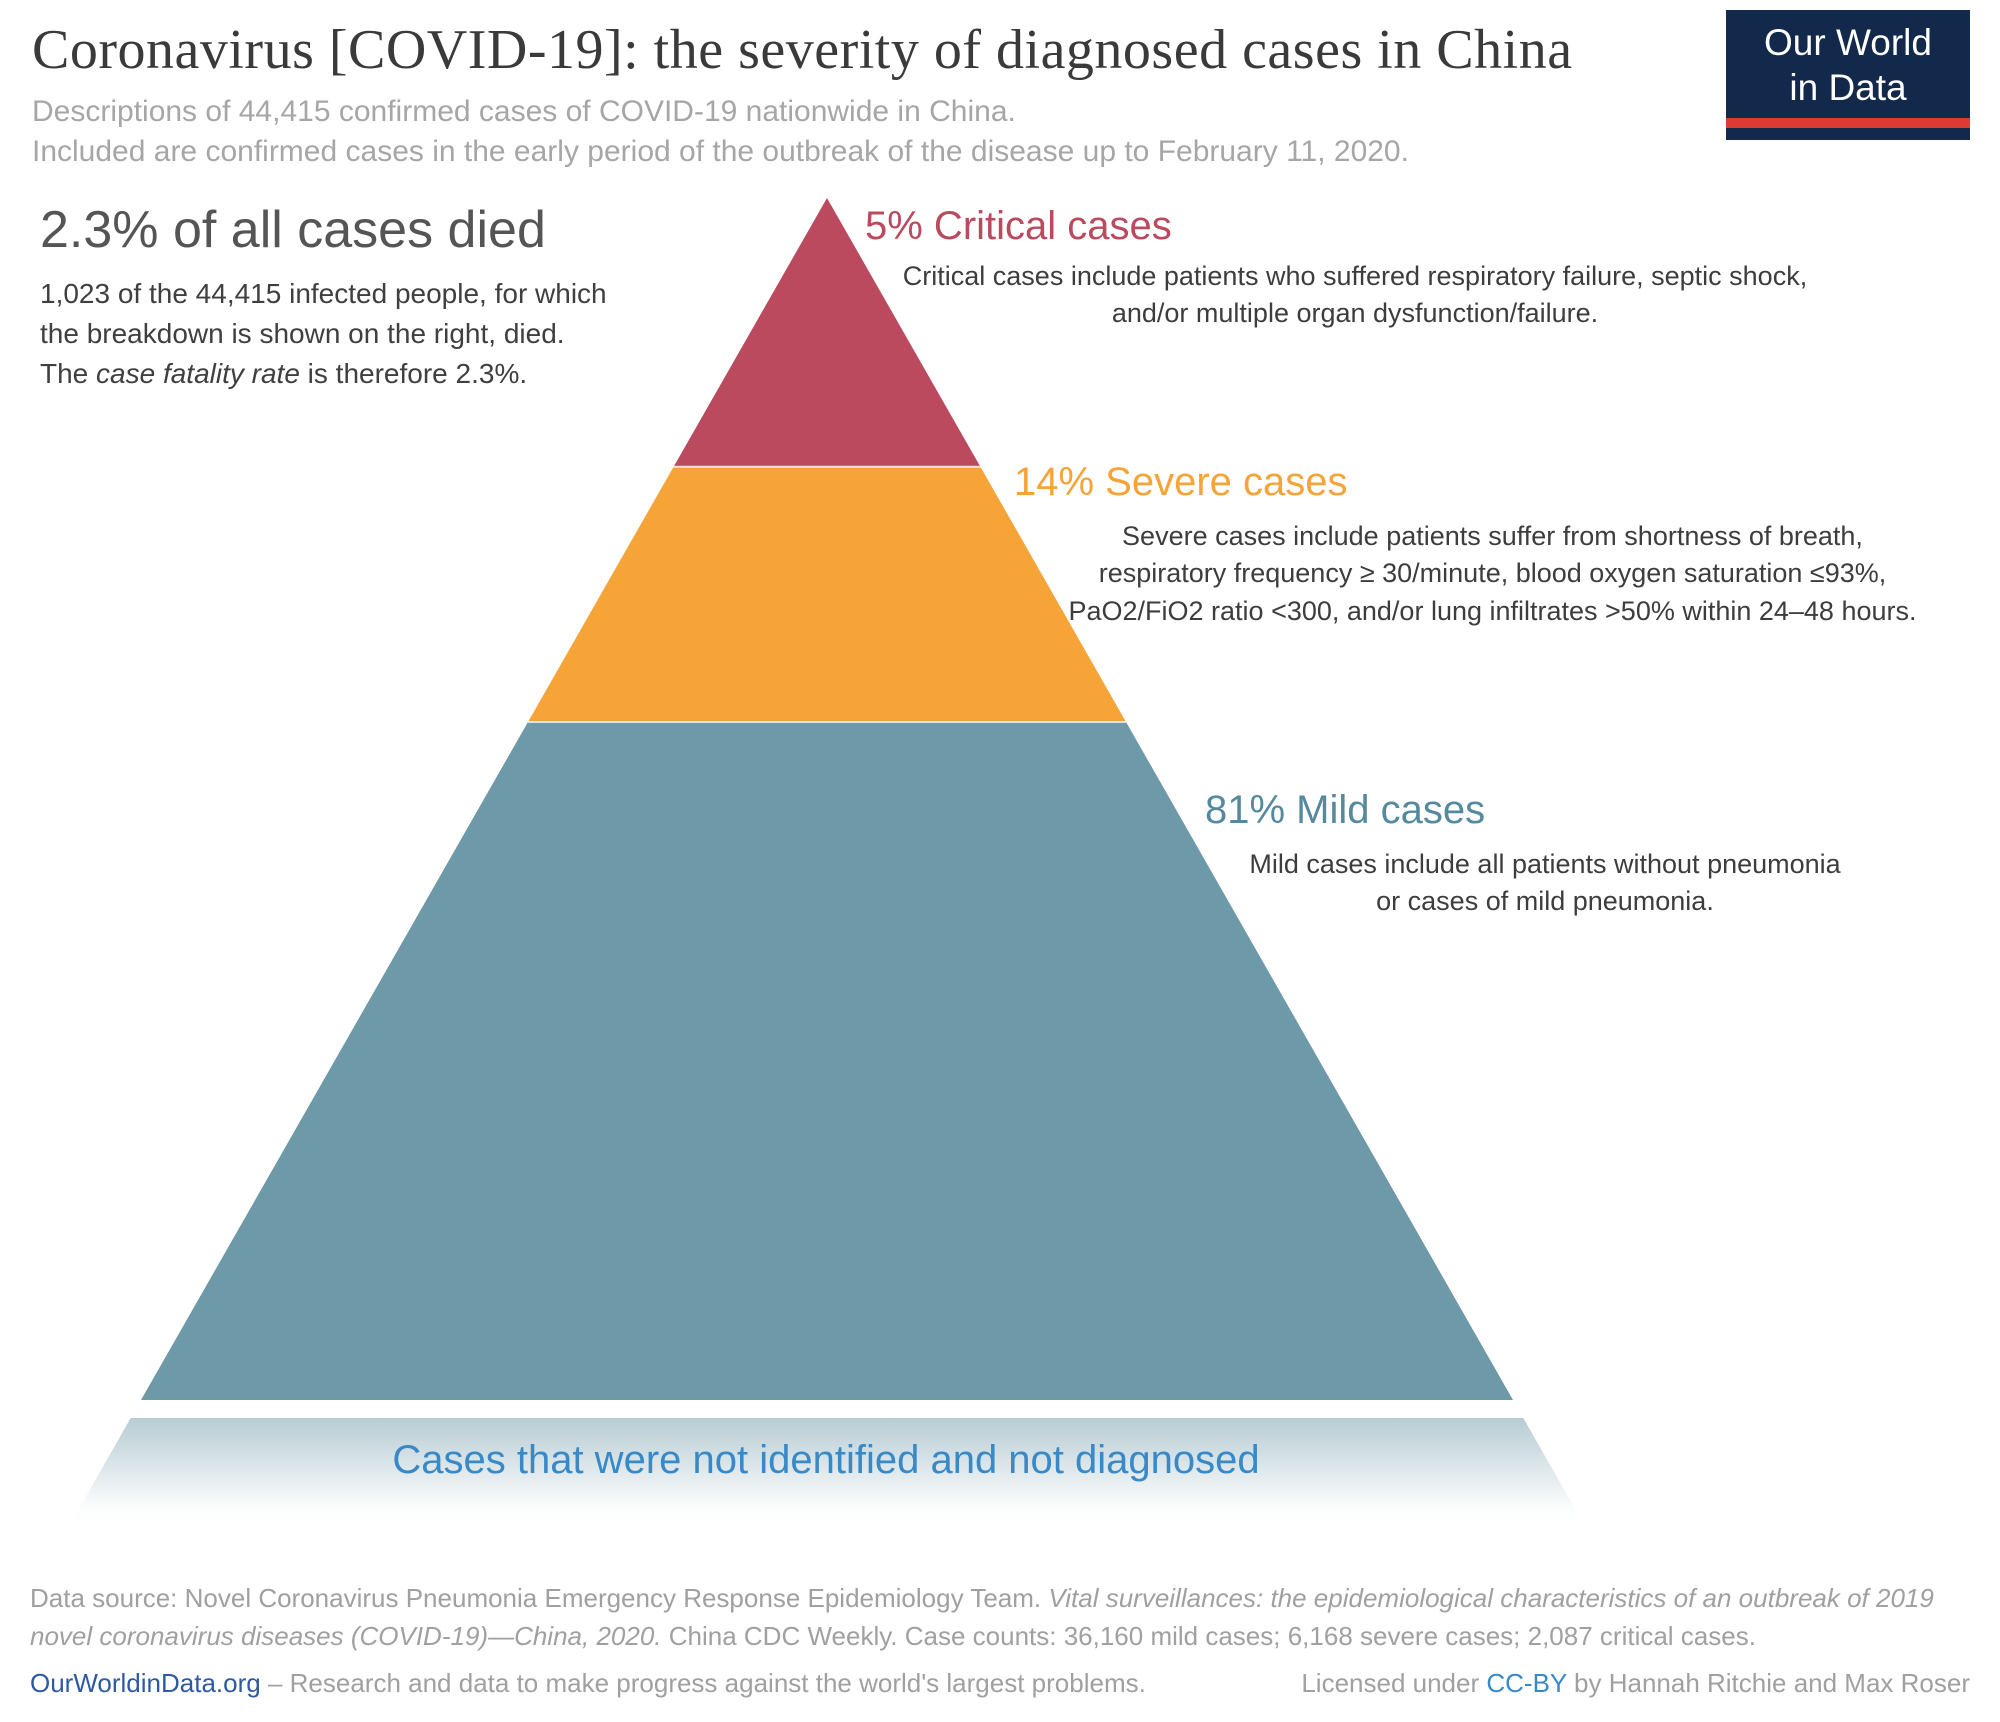  I want to click on fatality-body-post: is therefore 2.3%., so click(413, 373).